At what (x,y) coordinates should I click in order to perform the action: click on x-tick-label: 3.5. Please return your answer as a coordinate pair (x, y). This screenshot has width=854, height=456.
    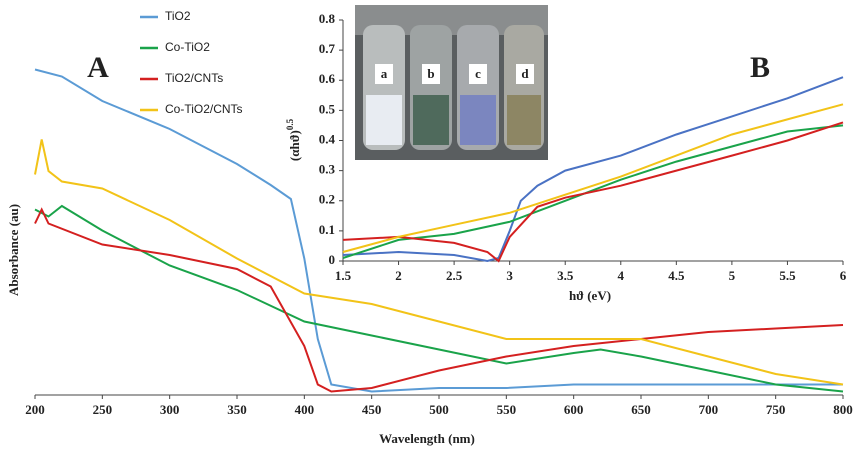
    Looking at the image, I should click on (565, 275).